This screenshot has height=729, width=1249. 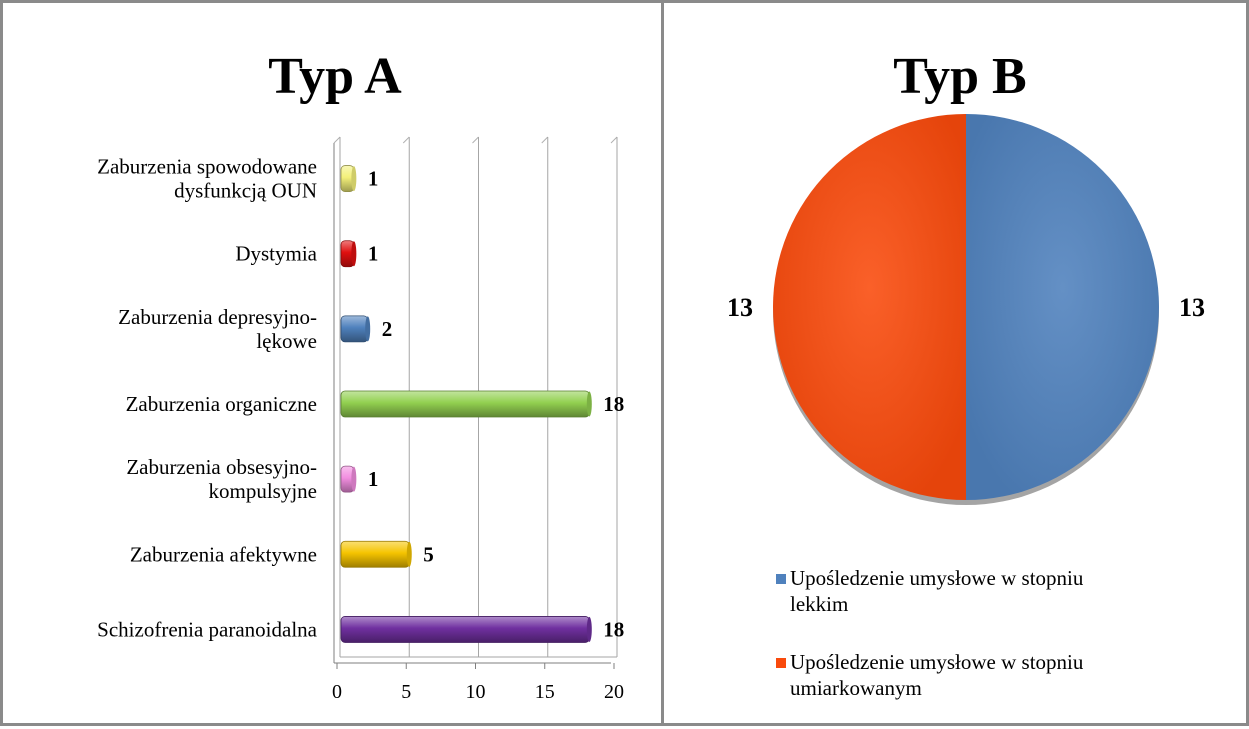 I want to click on x-tick-label: 10, so click(x=476, y=692).